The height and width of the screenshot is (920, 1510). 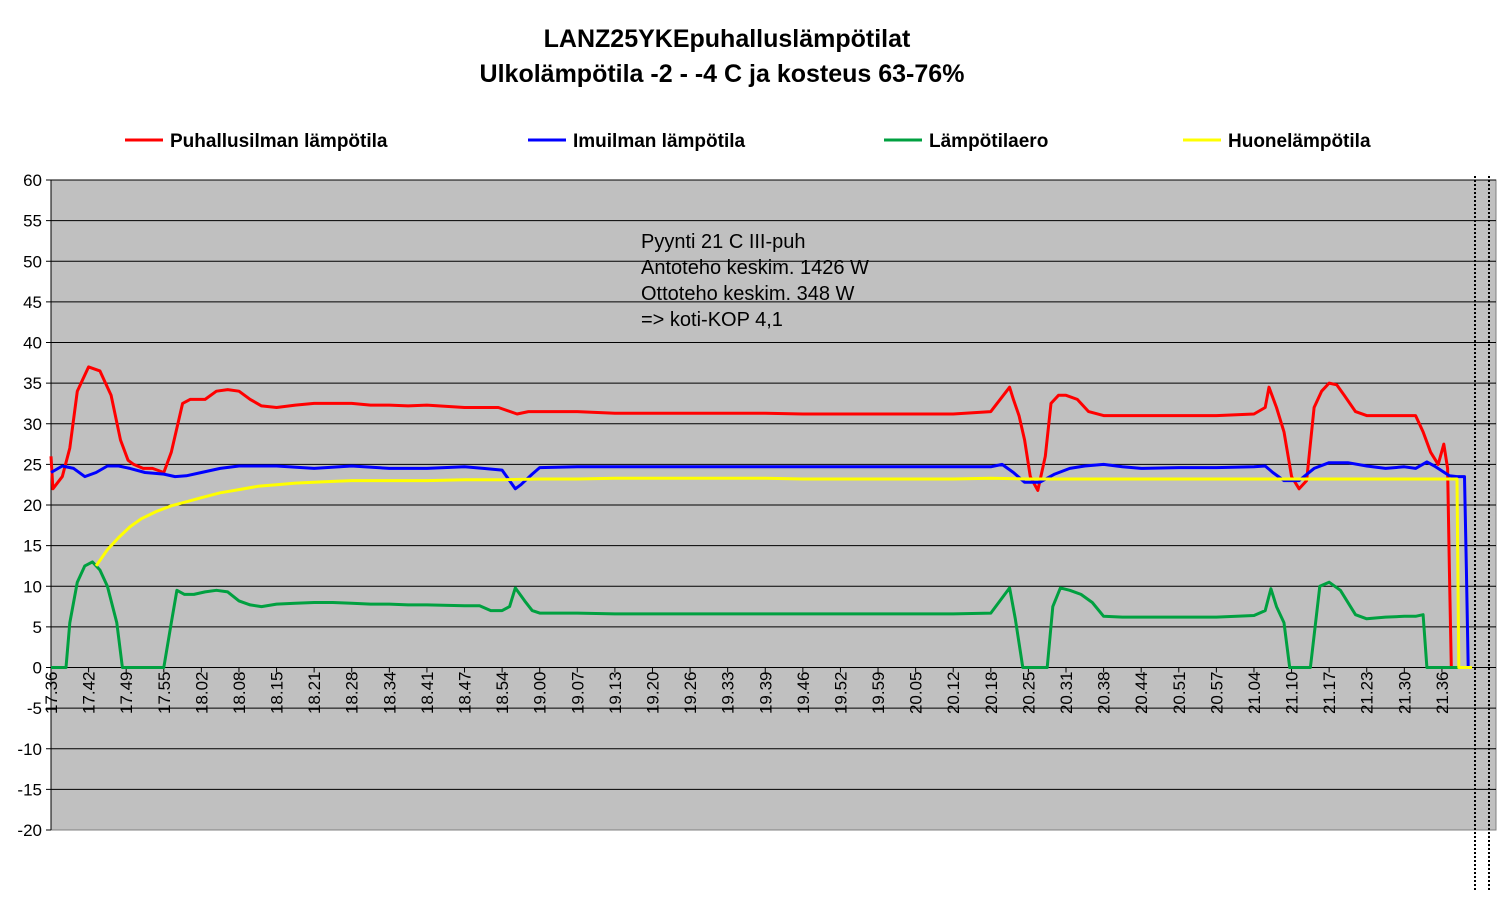 What do you see at coordinates (32, 424) in the screenshot?
I see `y-tick-label: 30` at bounding box center [32, 424].